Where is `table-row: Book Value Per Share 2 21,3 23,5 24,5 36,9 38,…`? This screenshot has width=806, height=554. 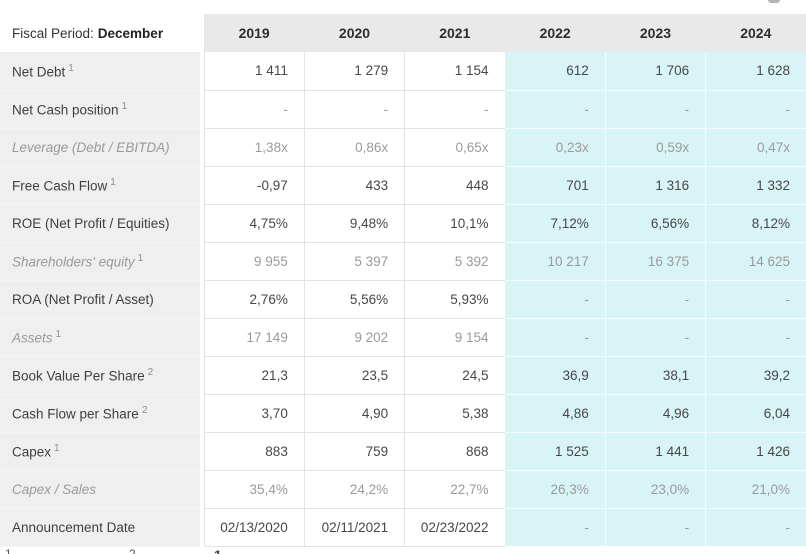 table-row: Book Value Per Share 2 21,3 23,5 24,5 36,9 38,… is located at coordinates (403, 375).